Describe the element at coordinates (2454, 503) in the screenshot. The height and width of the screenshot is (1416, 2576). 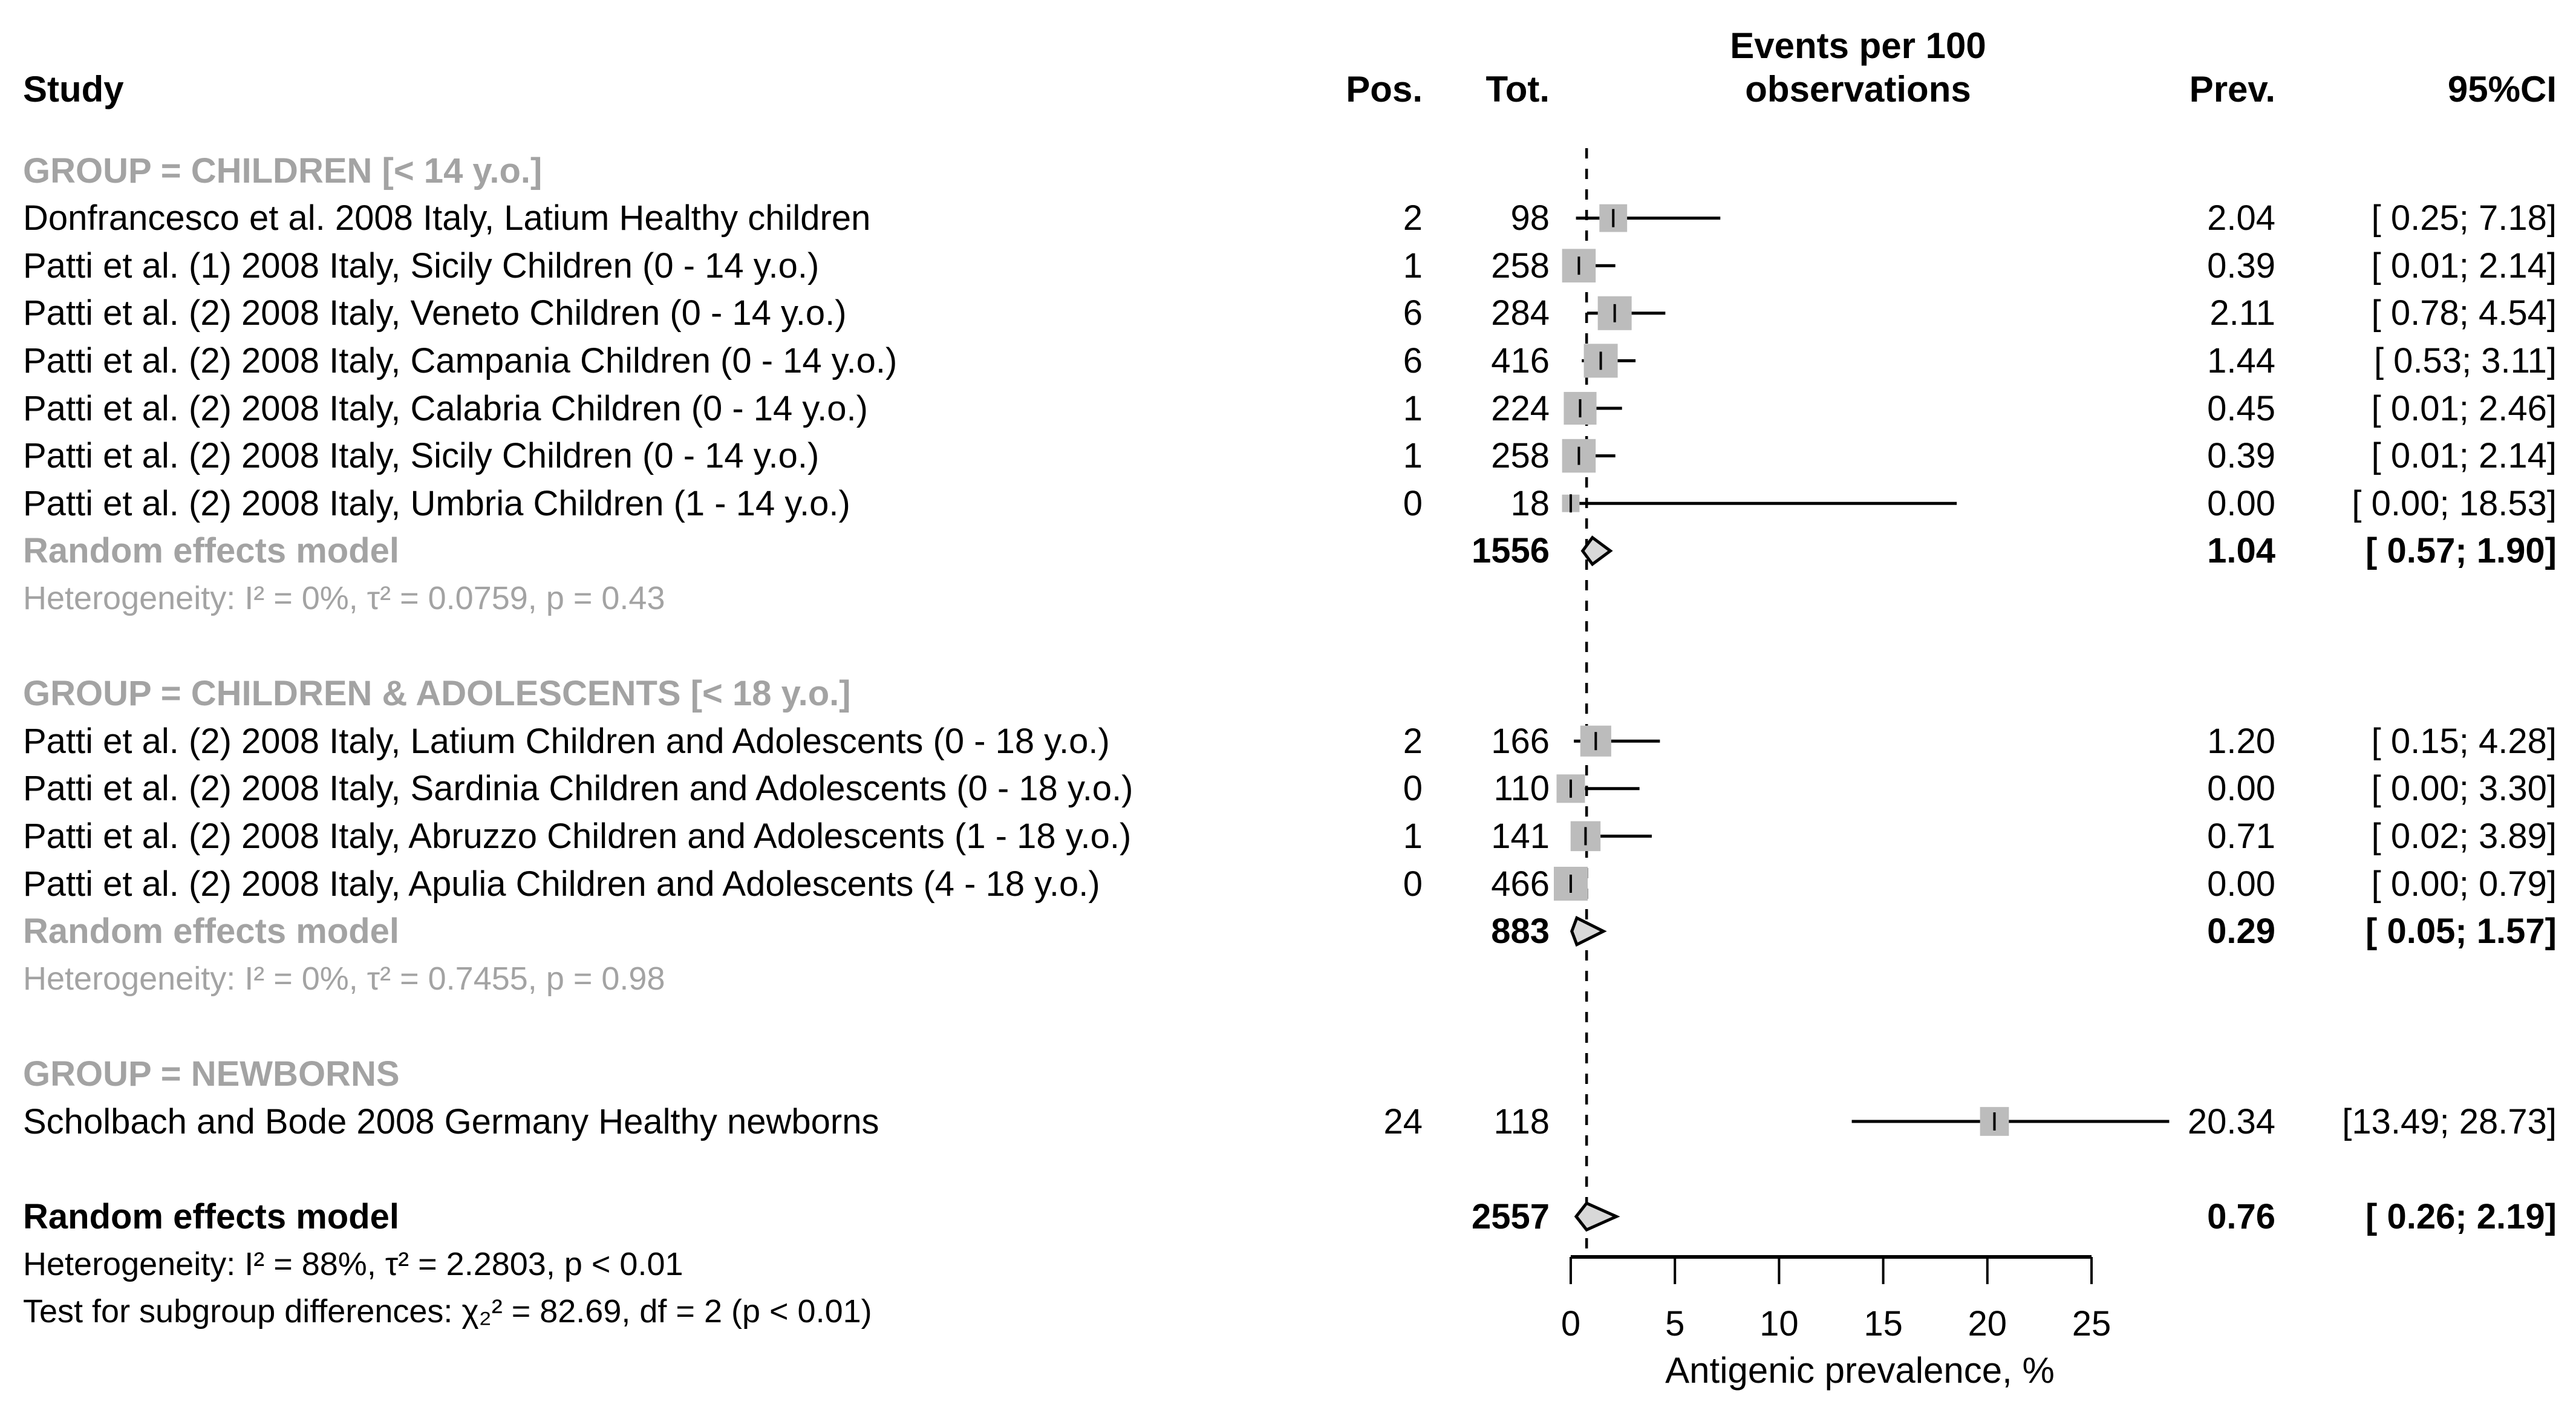
I see `ci-value: [ 0.00; 18.53]` at that location.